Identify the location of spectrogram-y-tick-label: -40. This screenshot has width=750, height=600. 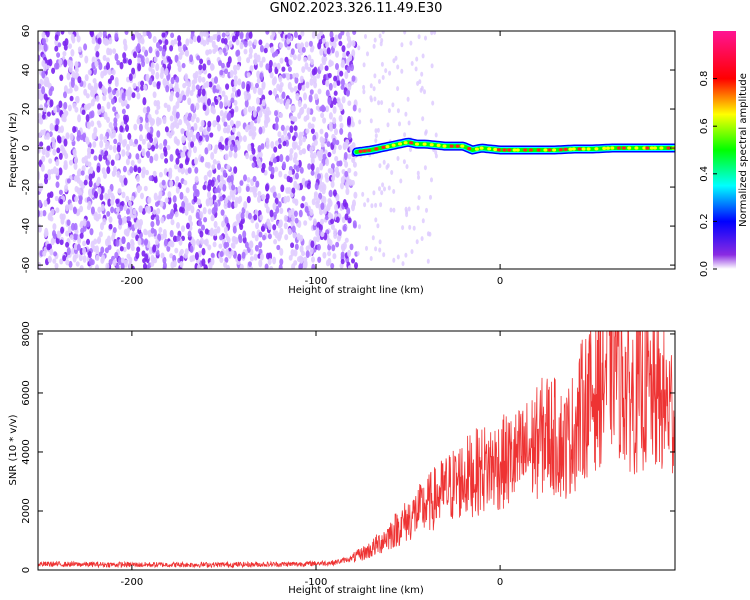
(26, 226).